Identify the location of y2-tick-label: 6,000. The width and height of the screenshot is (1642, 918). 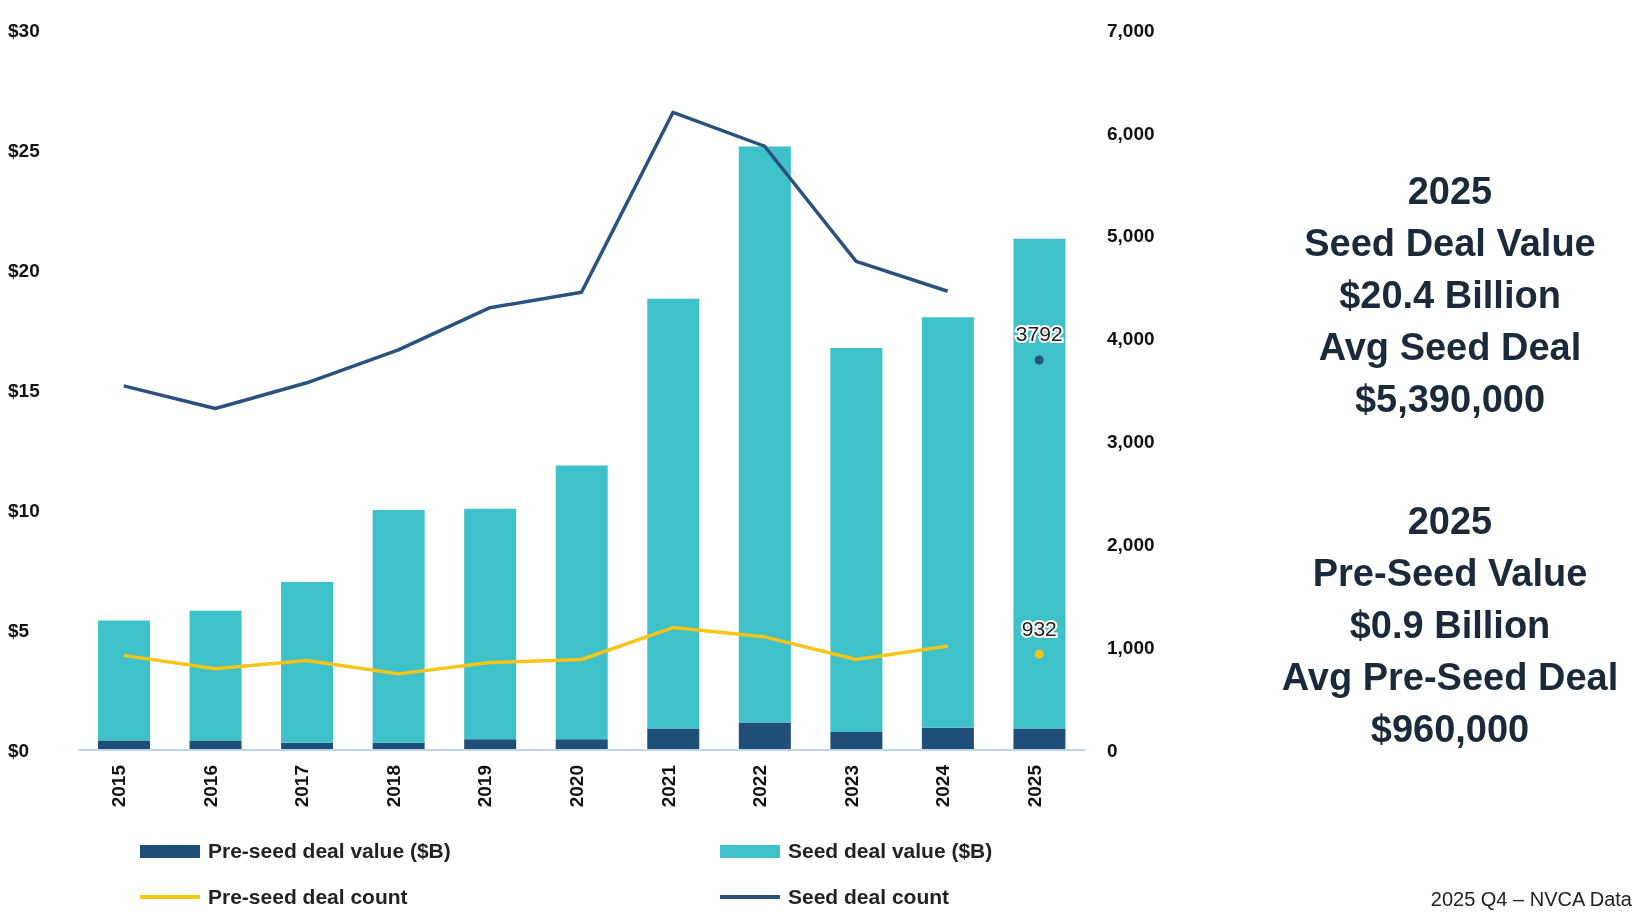
(1131, 133).